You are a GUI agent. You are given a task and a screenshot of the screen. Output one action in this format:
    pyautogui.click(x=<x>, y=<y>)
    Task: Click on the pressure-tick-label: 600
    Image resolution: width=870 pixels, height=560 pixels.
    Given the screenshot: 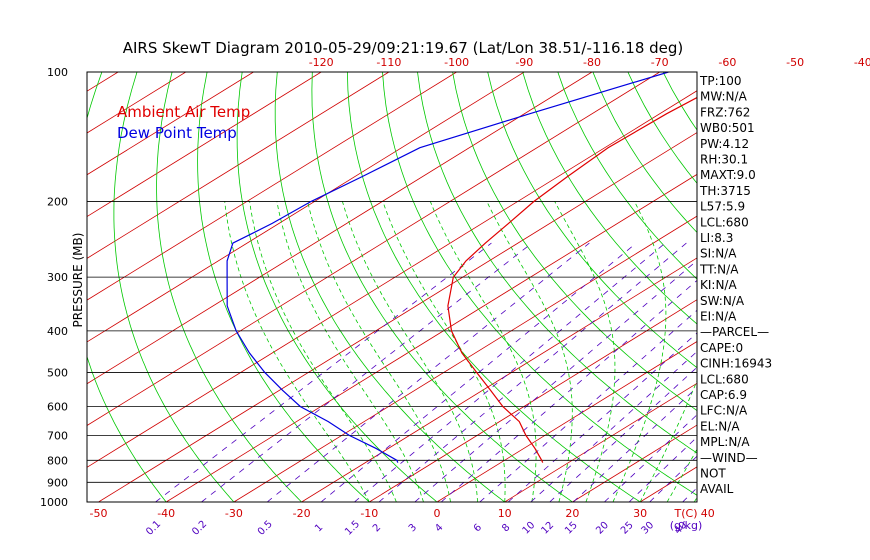 What is the action you would take?
    pyautogui.click(x=57, y=407)
    